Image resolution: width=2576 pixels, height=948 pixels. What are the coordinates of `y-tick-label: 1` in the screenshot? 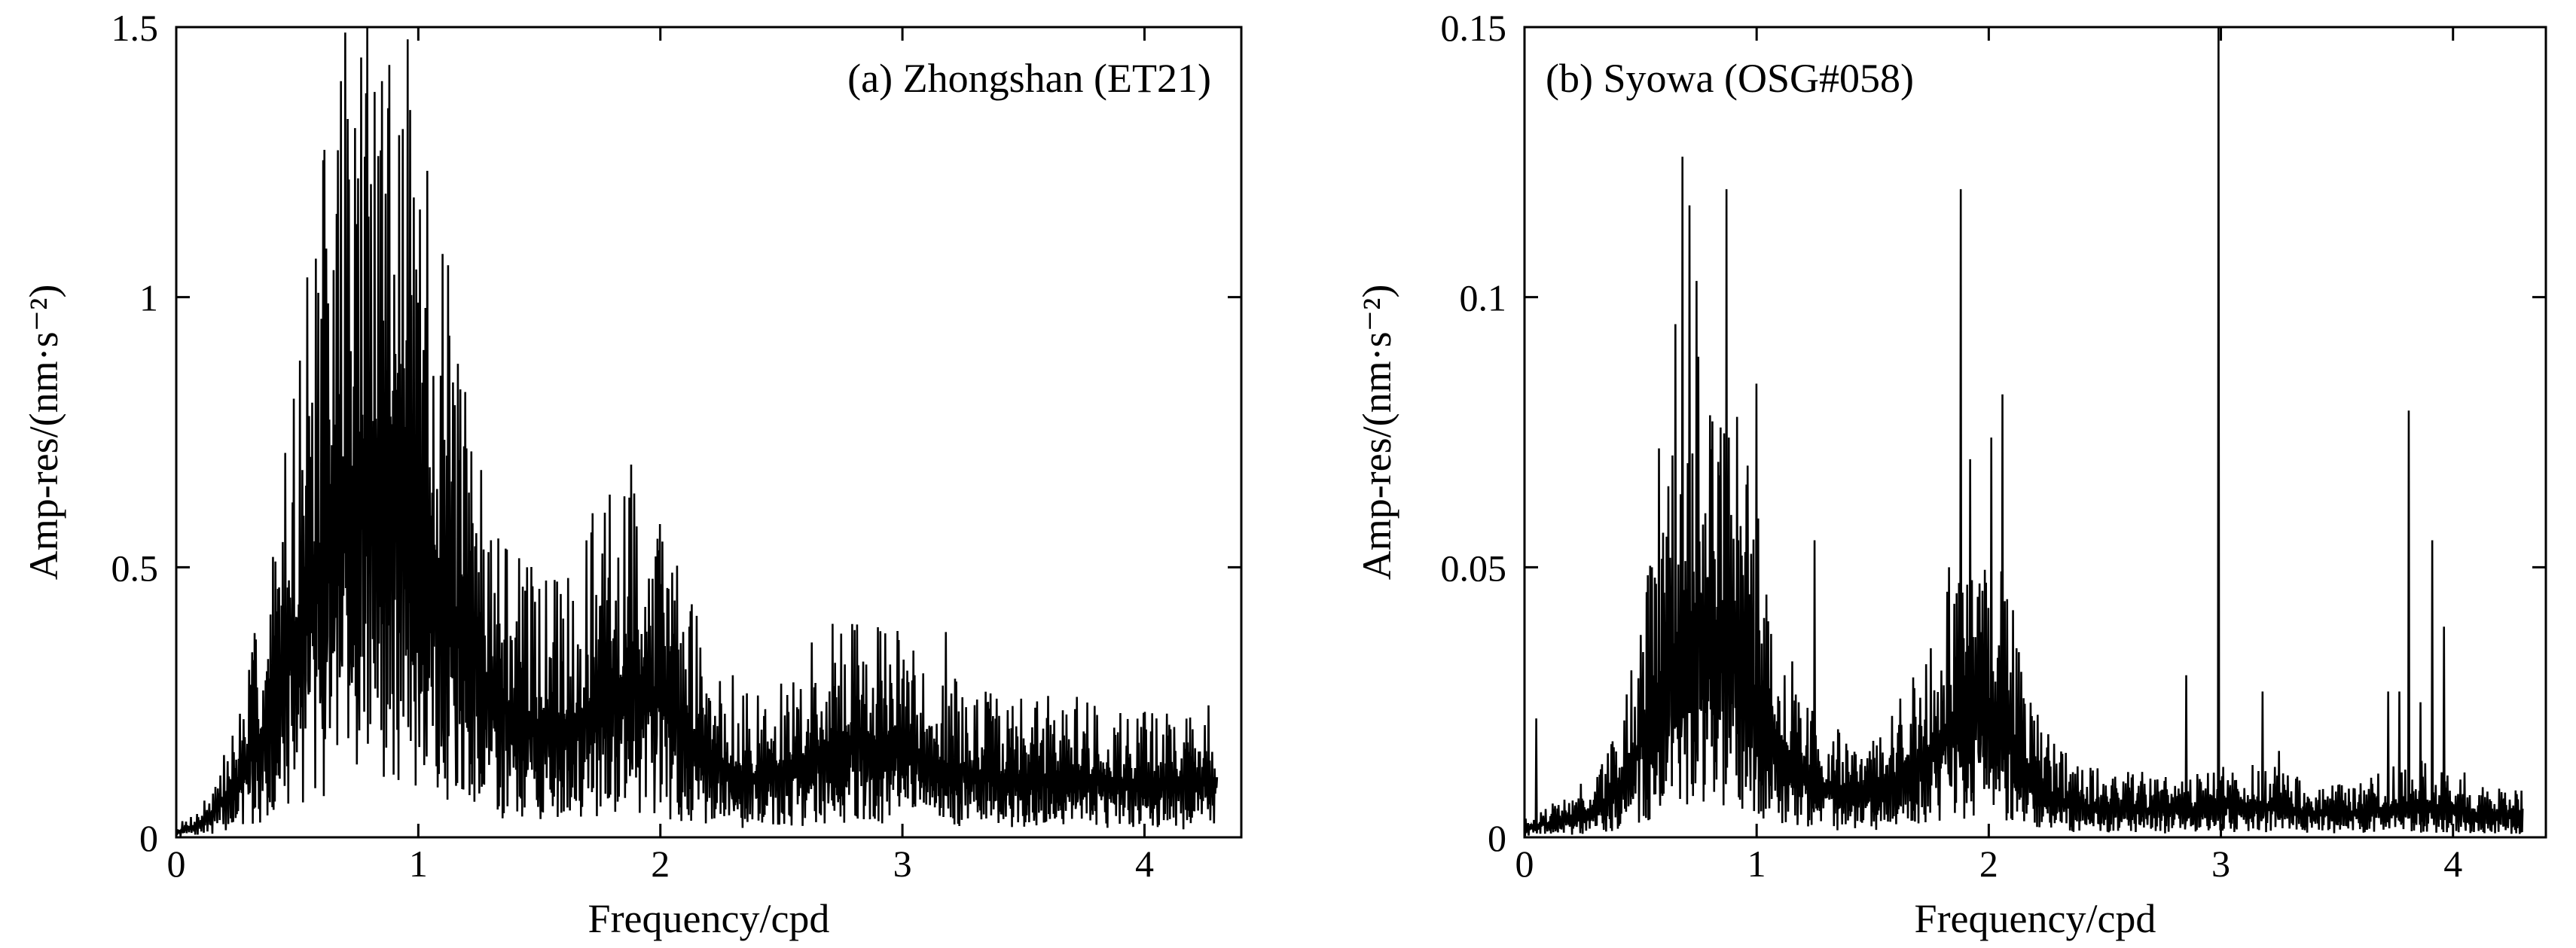 It's located at (148, 298).